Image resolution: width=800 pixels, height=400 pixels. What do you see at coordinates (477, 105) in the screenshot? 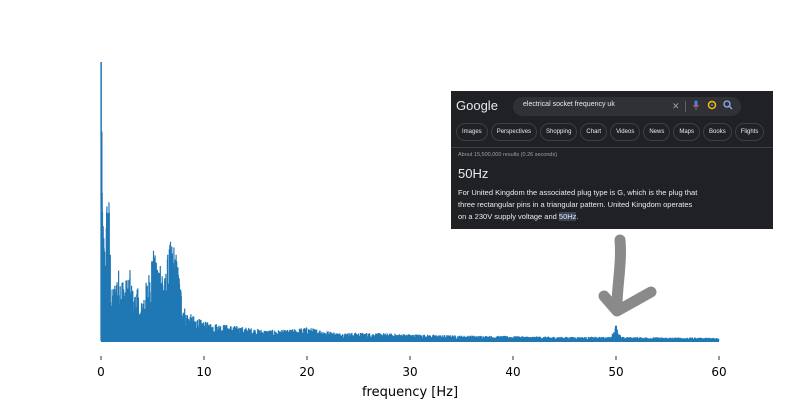
I see `search-logo: Google` at bounding box center [477, 105].